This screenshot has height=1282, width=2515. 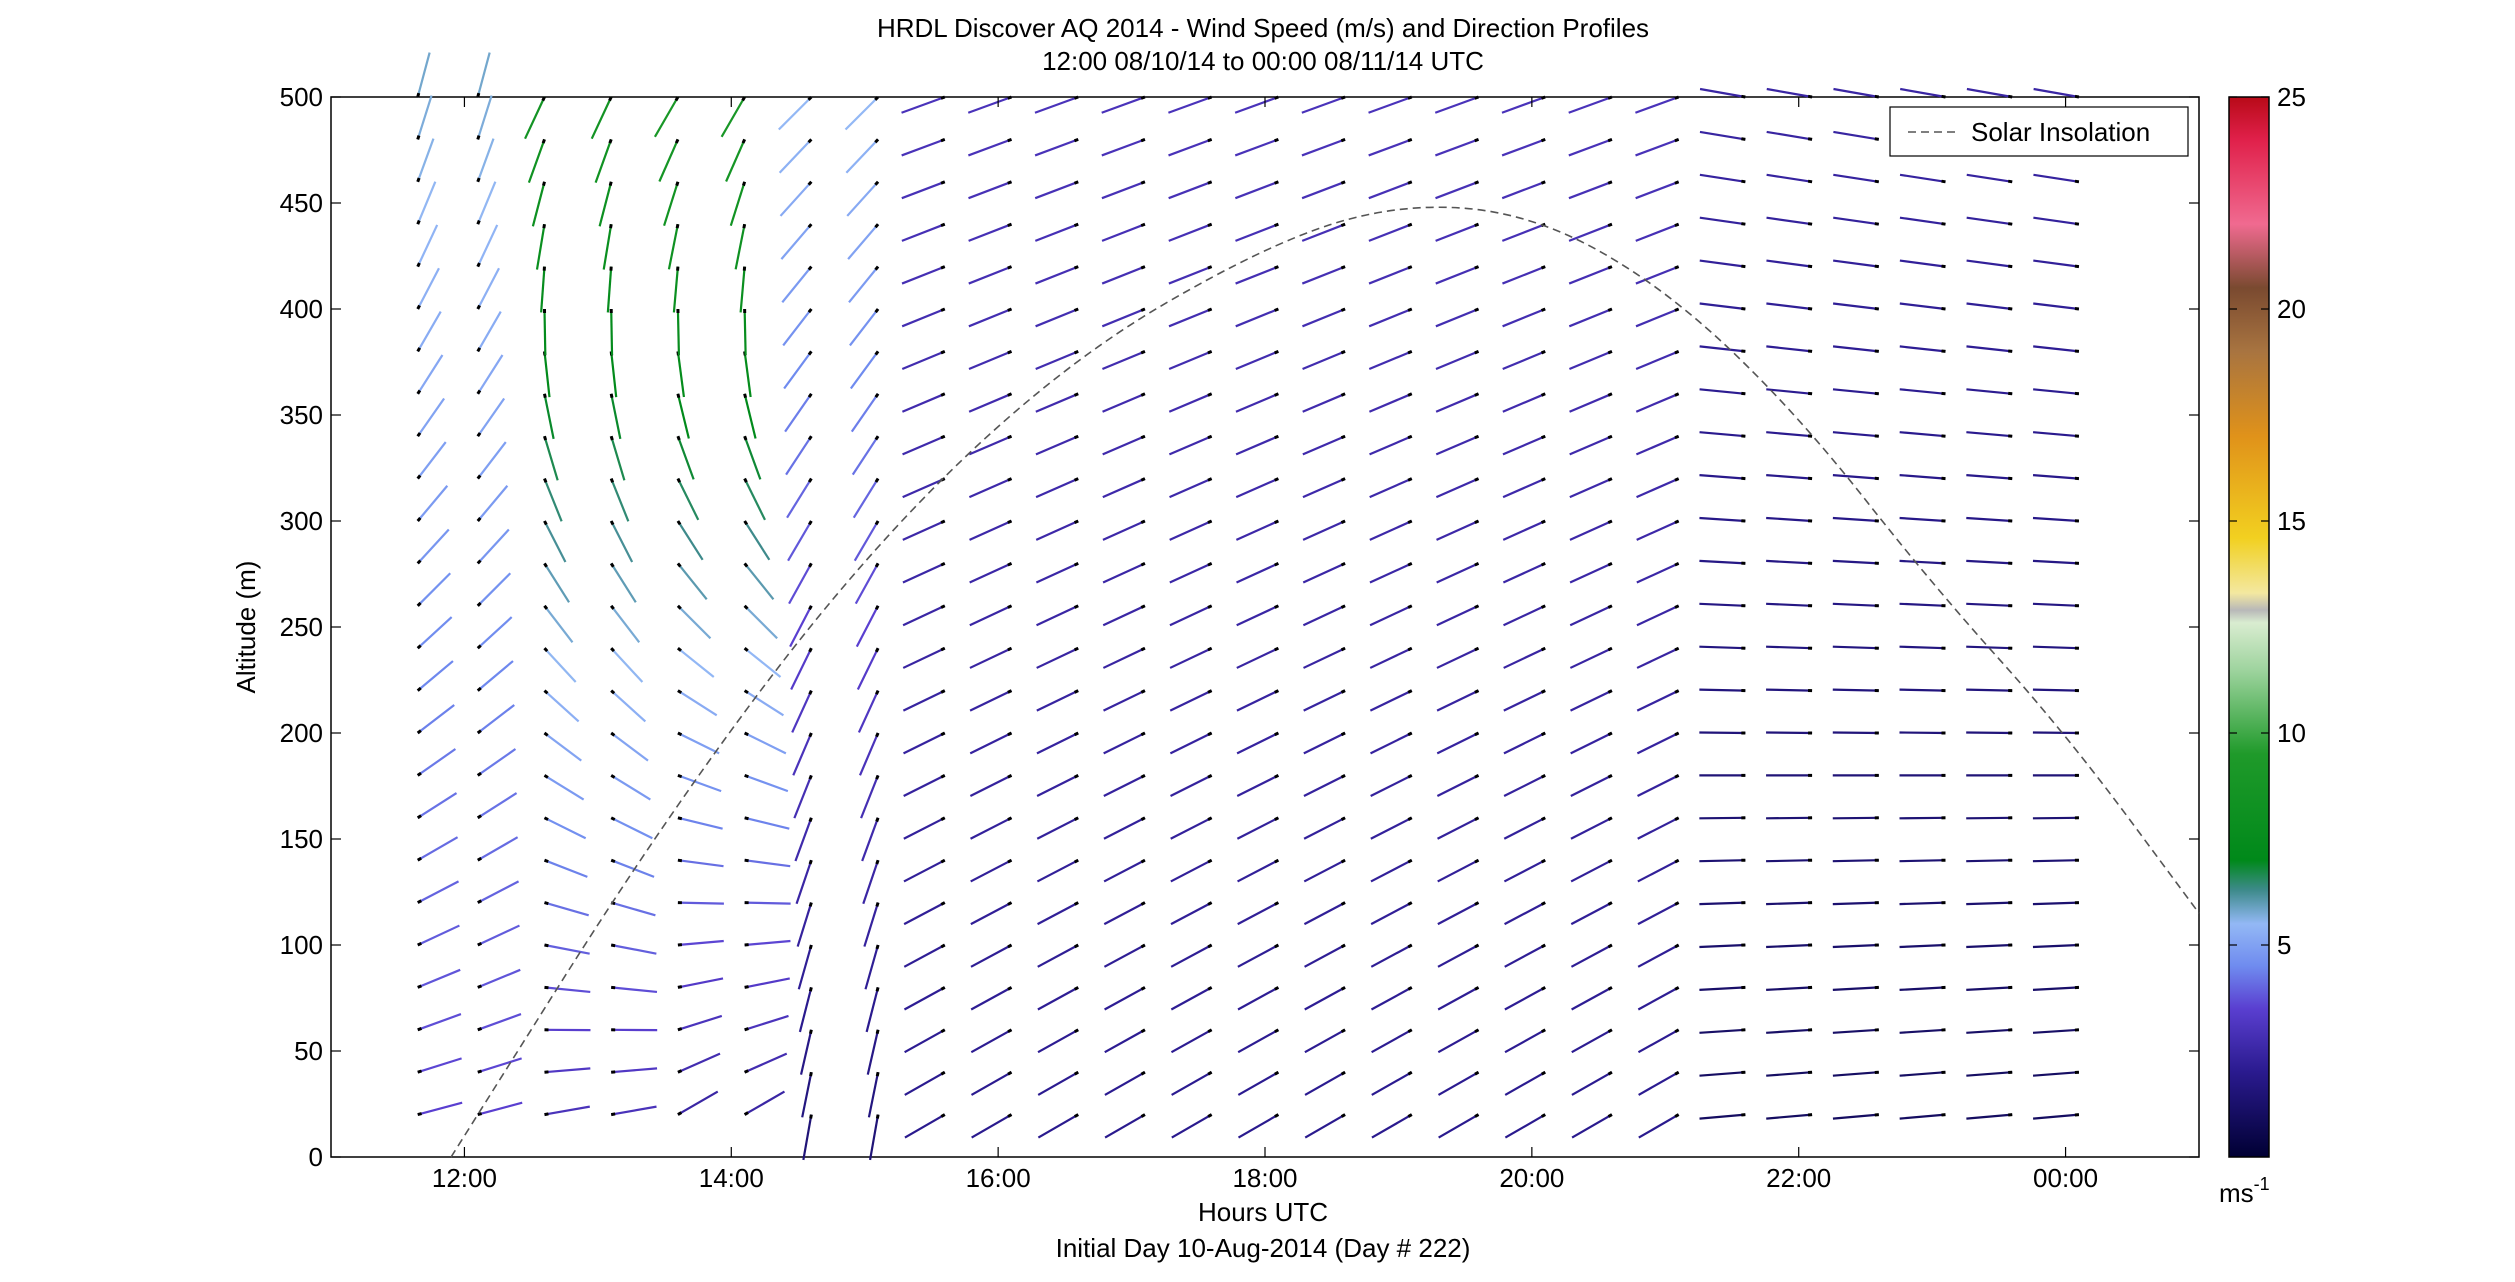 What do you see at coordinates (464, 1178) in the screenshot?
I see `x-tick-label: 12:00` at bounding box center [464, 1178].